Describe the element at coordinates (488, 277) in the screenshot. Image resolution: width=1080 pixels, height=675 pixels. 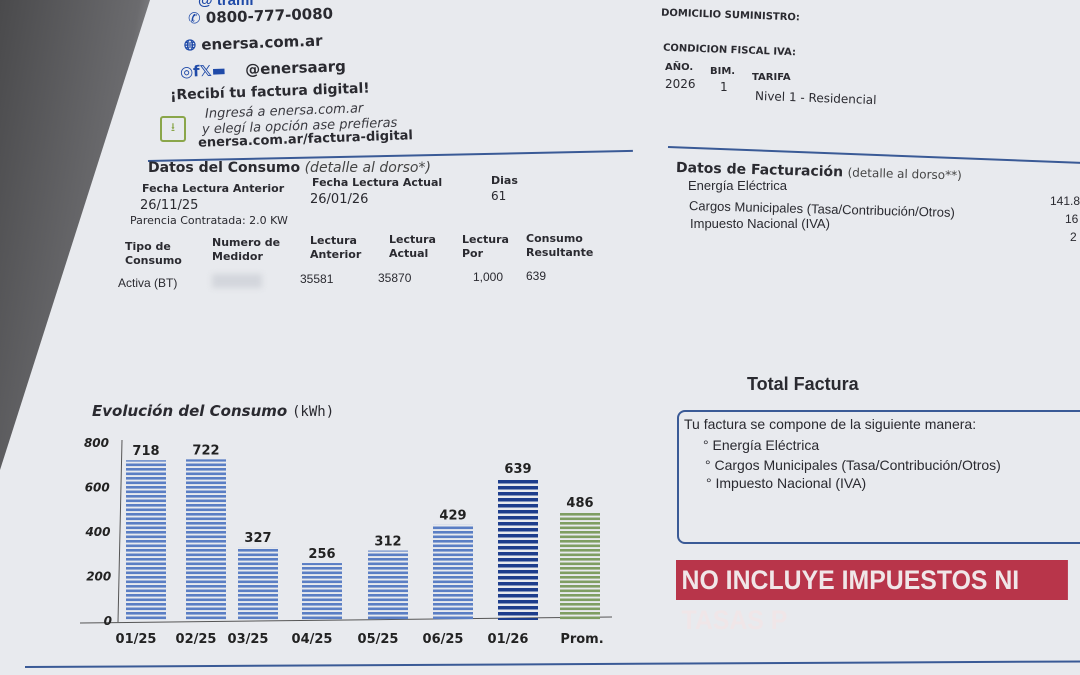
I see `cell-lectura-por: 1,000` at that location.